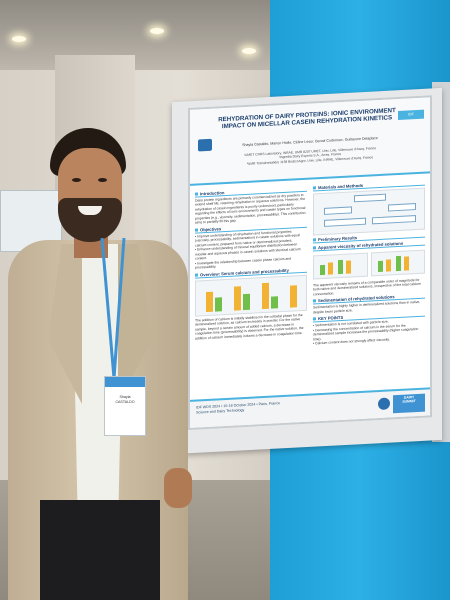  What do you see at coordinates (178, 488) in the screenshot?
I see `hand` at bounding box center [178, 488].